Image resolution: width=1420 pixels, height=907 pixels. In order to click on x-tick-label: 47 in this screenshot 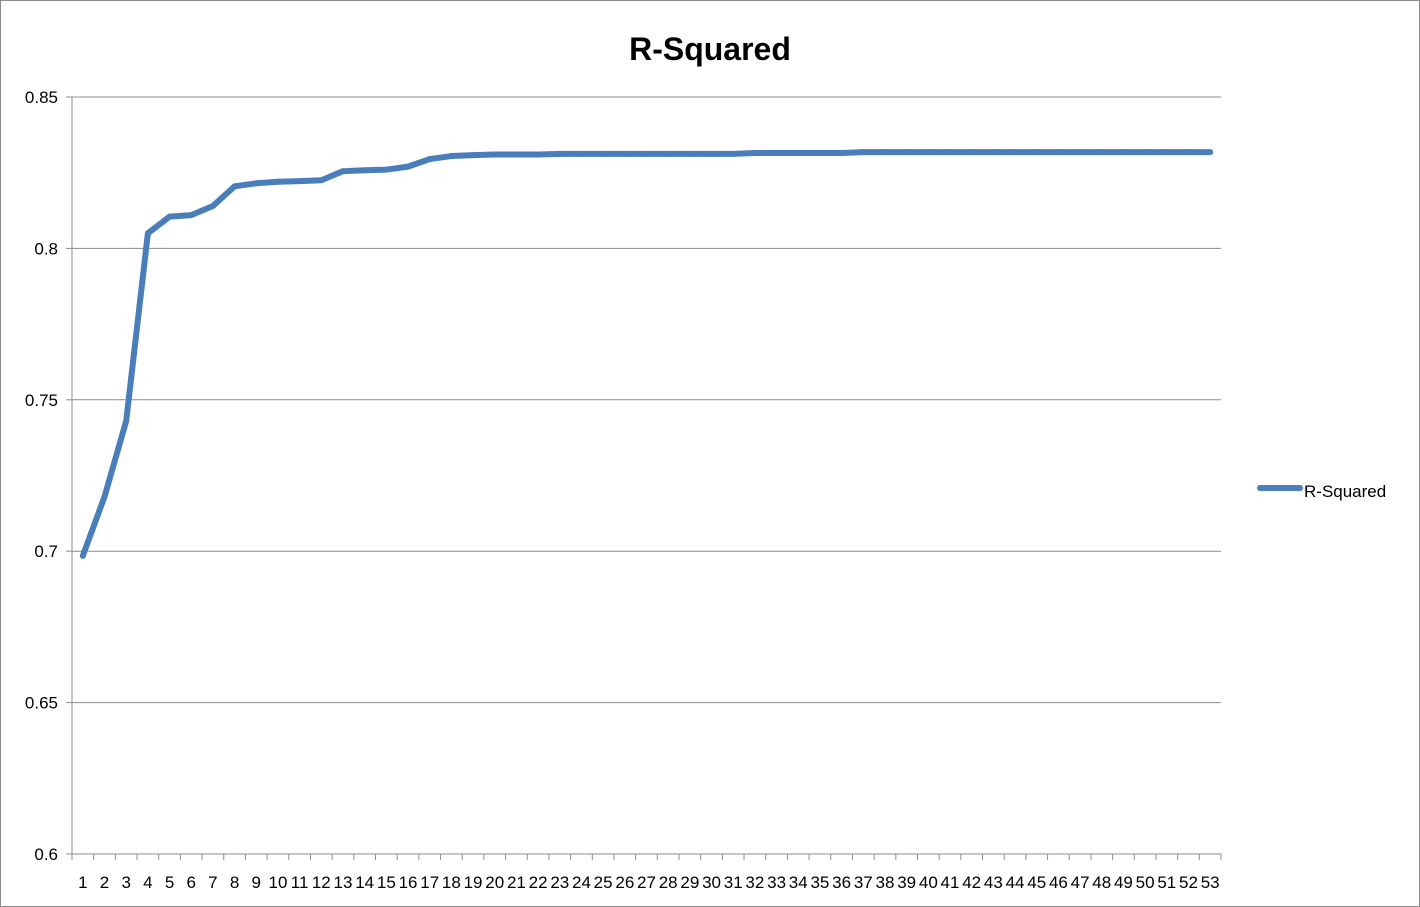, I will do `click(1080, 882)`.